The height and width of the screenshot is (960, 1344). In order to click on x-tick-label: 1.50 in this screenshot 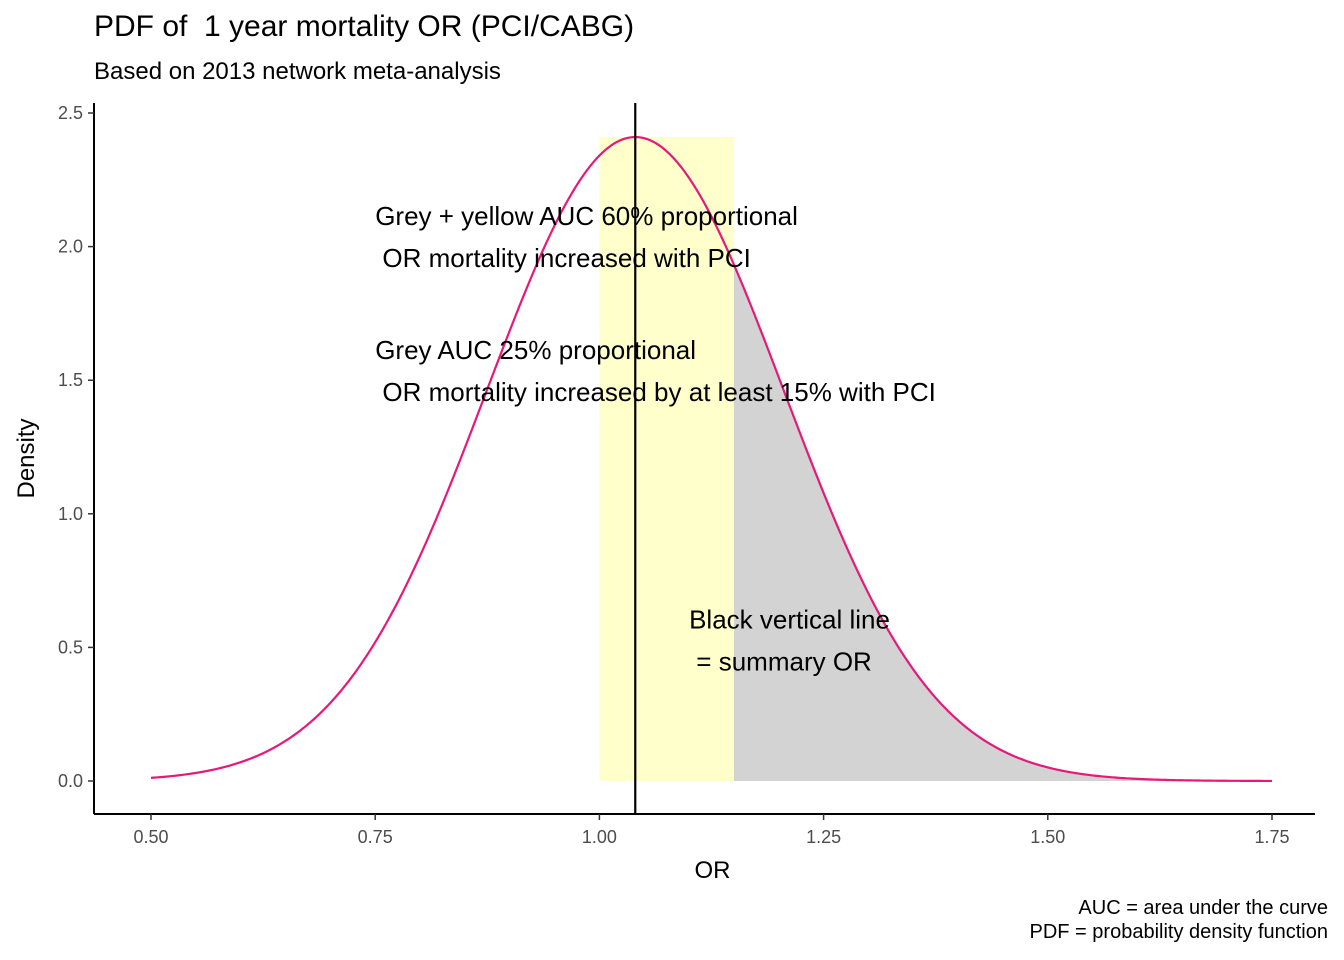, I will do `click(1047, 837)`.